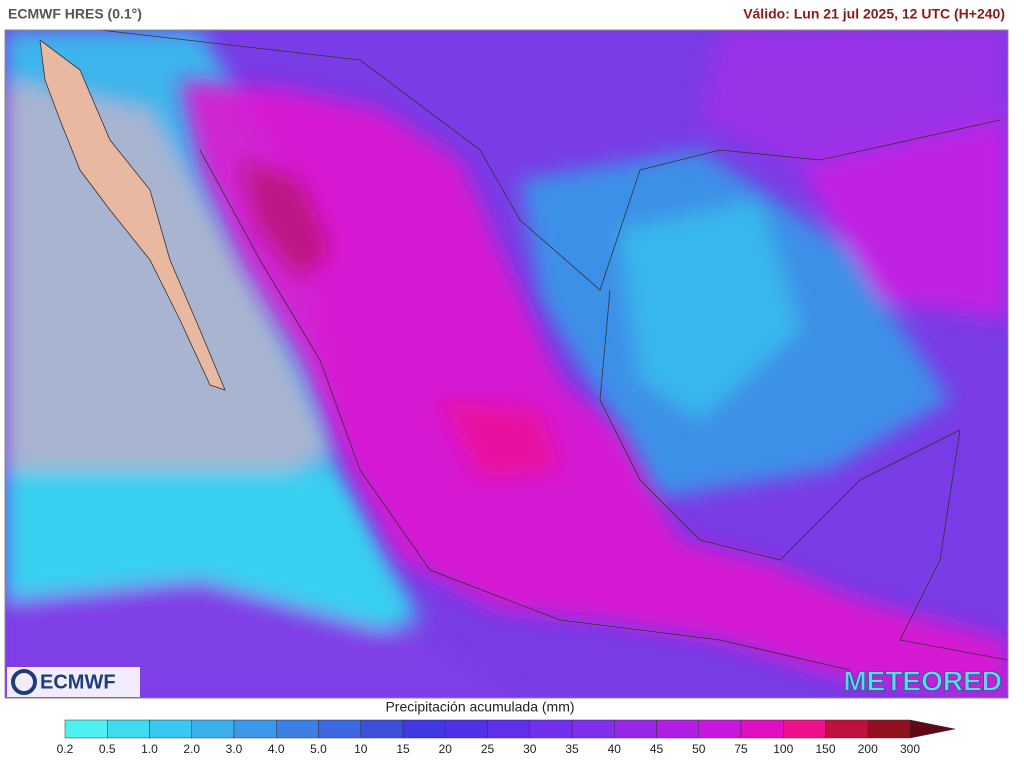 This screenshot has height=762, width=1024. Describe the element at coordinates (488, 749) in the screenshot. I see `colorbar-tick-label: 25` at that location.